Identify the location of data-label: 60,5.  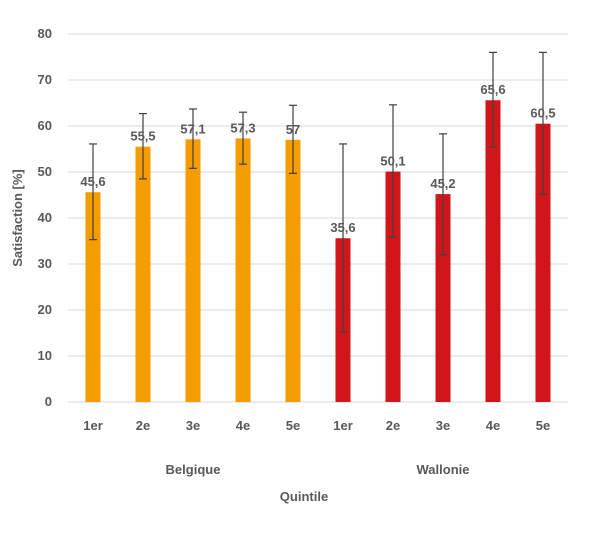
(542, 113).